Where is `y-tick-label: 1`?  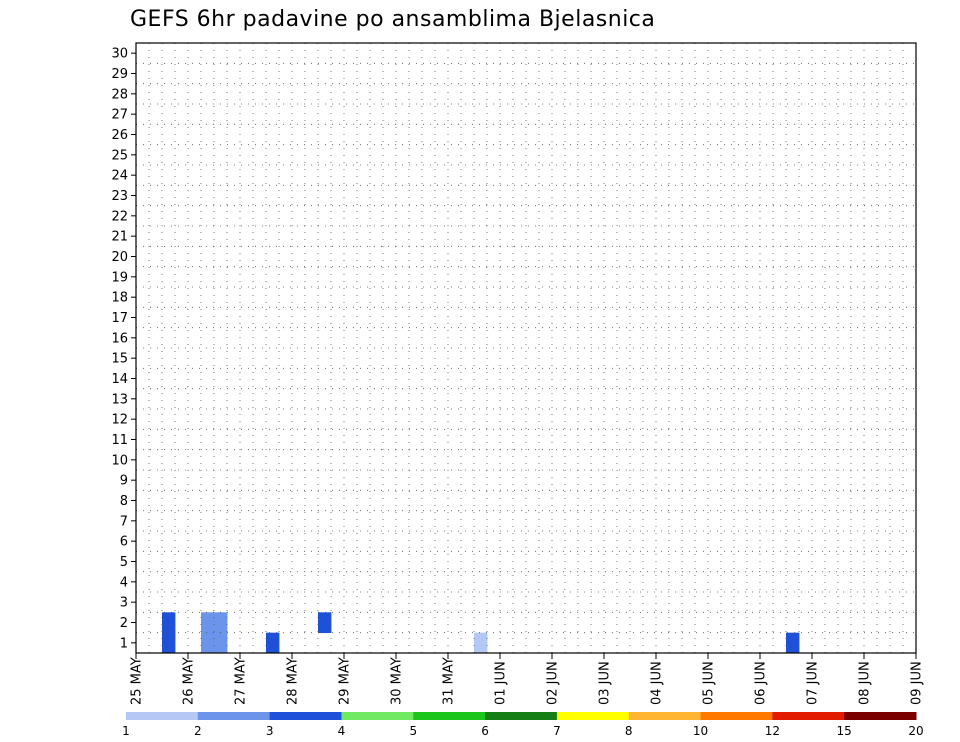 y-tick-label: 1 is located at coordinates (124, 643).